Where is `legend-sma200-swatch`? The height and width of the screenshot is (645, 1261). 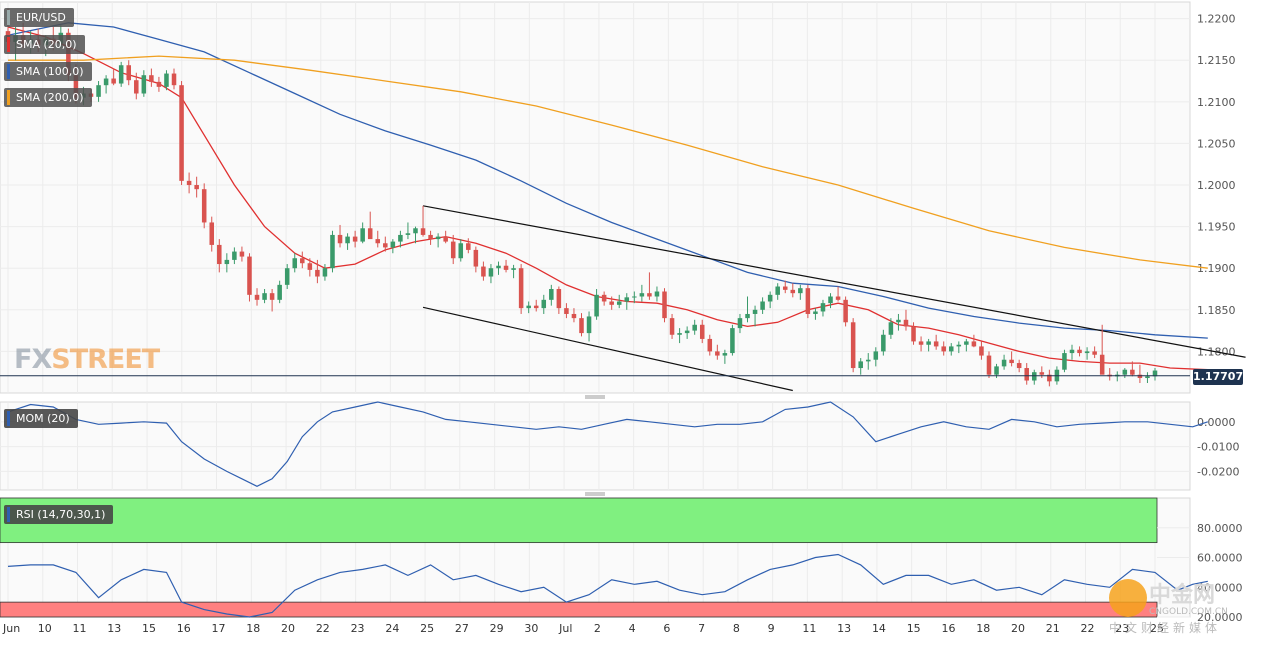
legend-sma200-swatch is located at coordinates (8, 97).